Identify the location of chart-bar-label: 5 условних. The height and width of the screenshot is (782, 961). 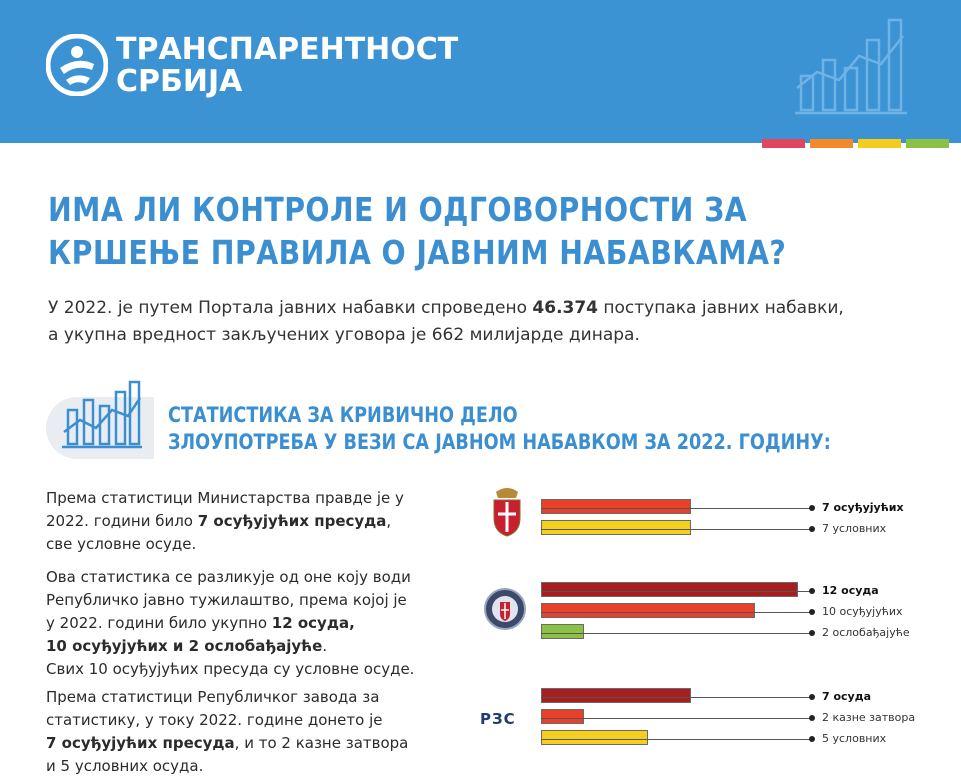
(854, 738).